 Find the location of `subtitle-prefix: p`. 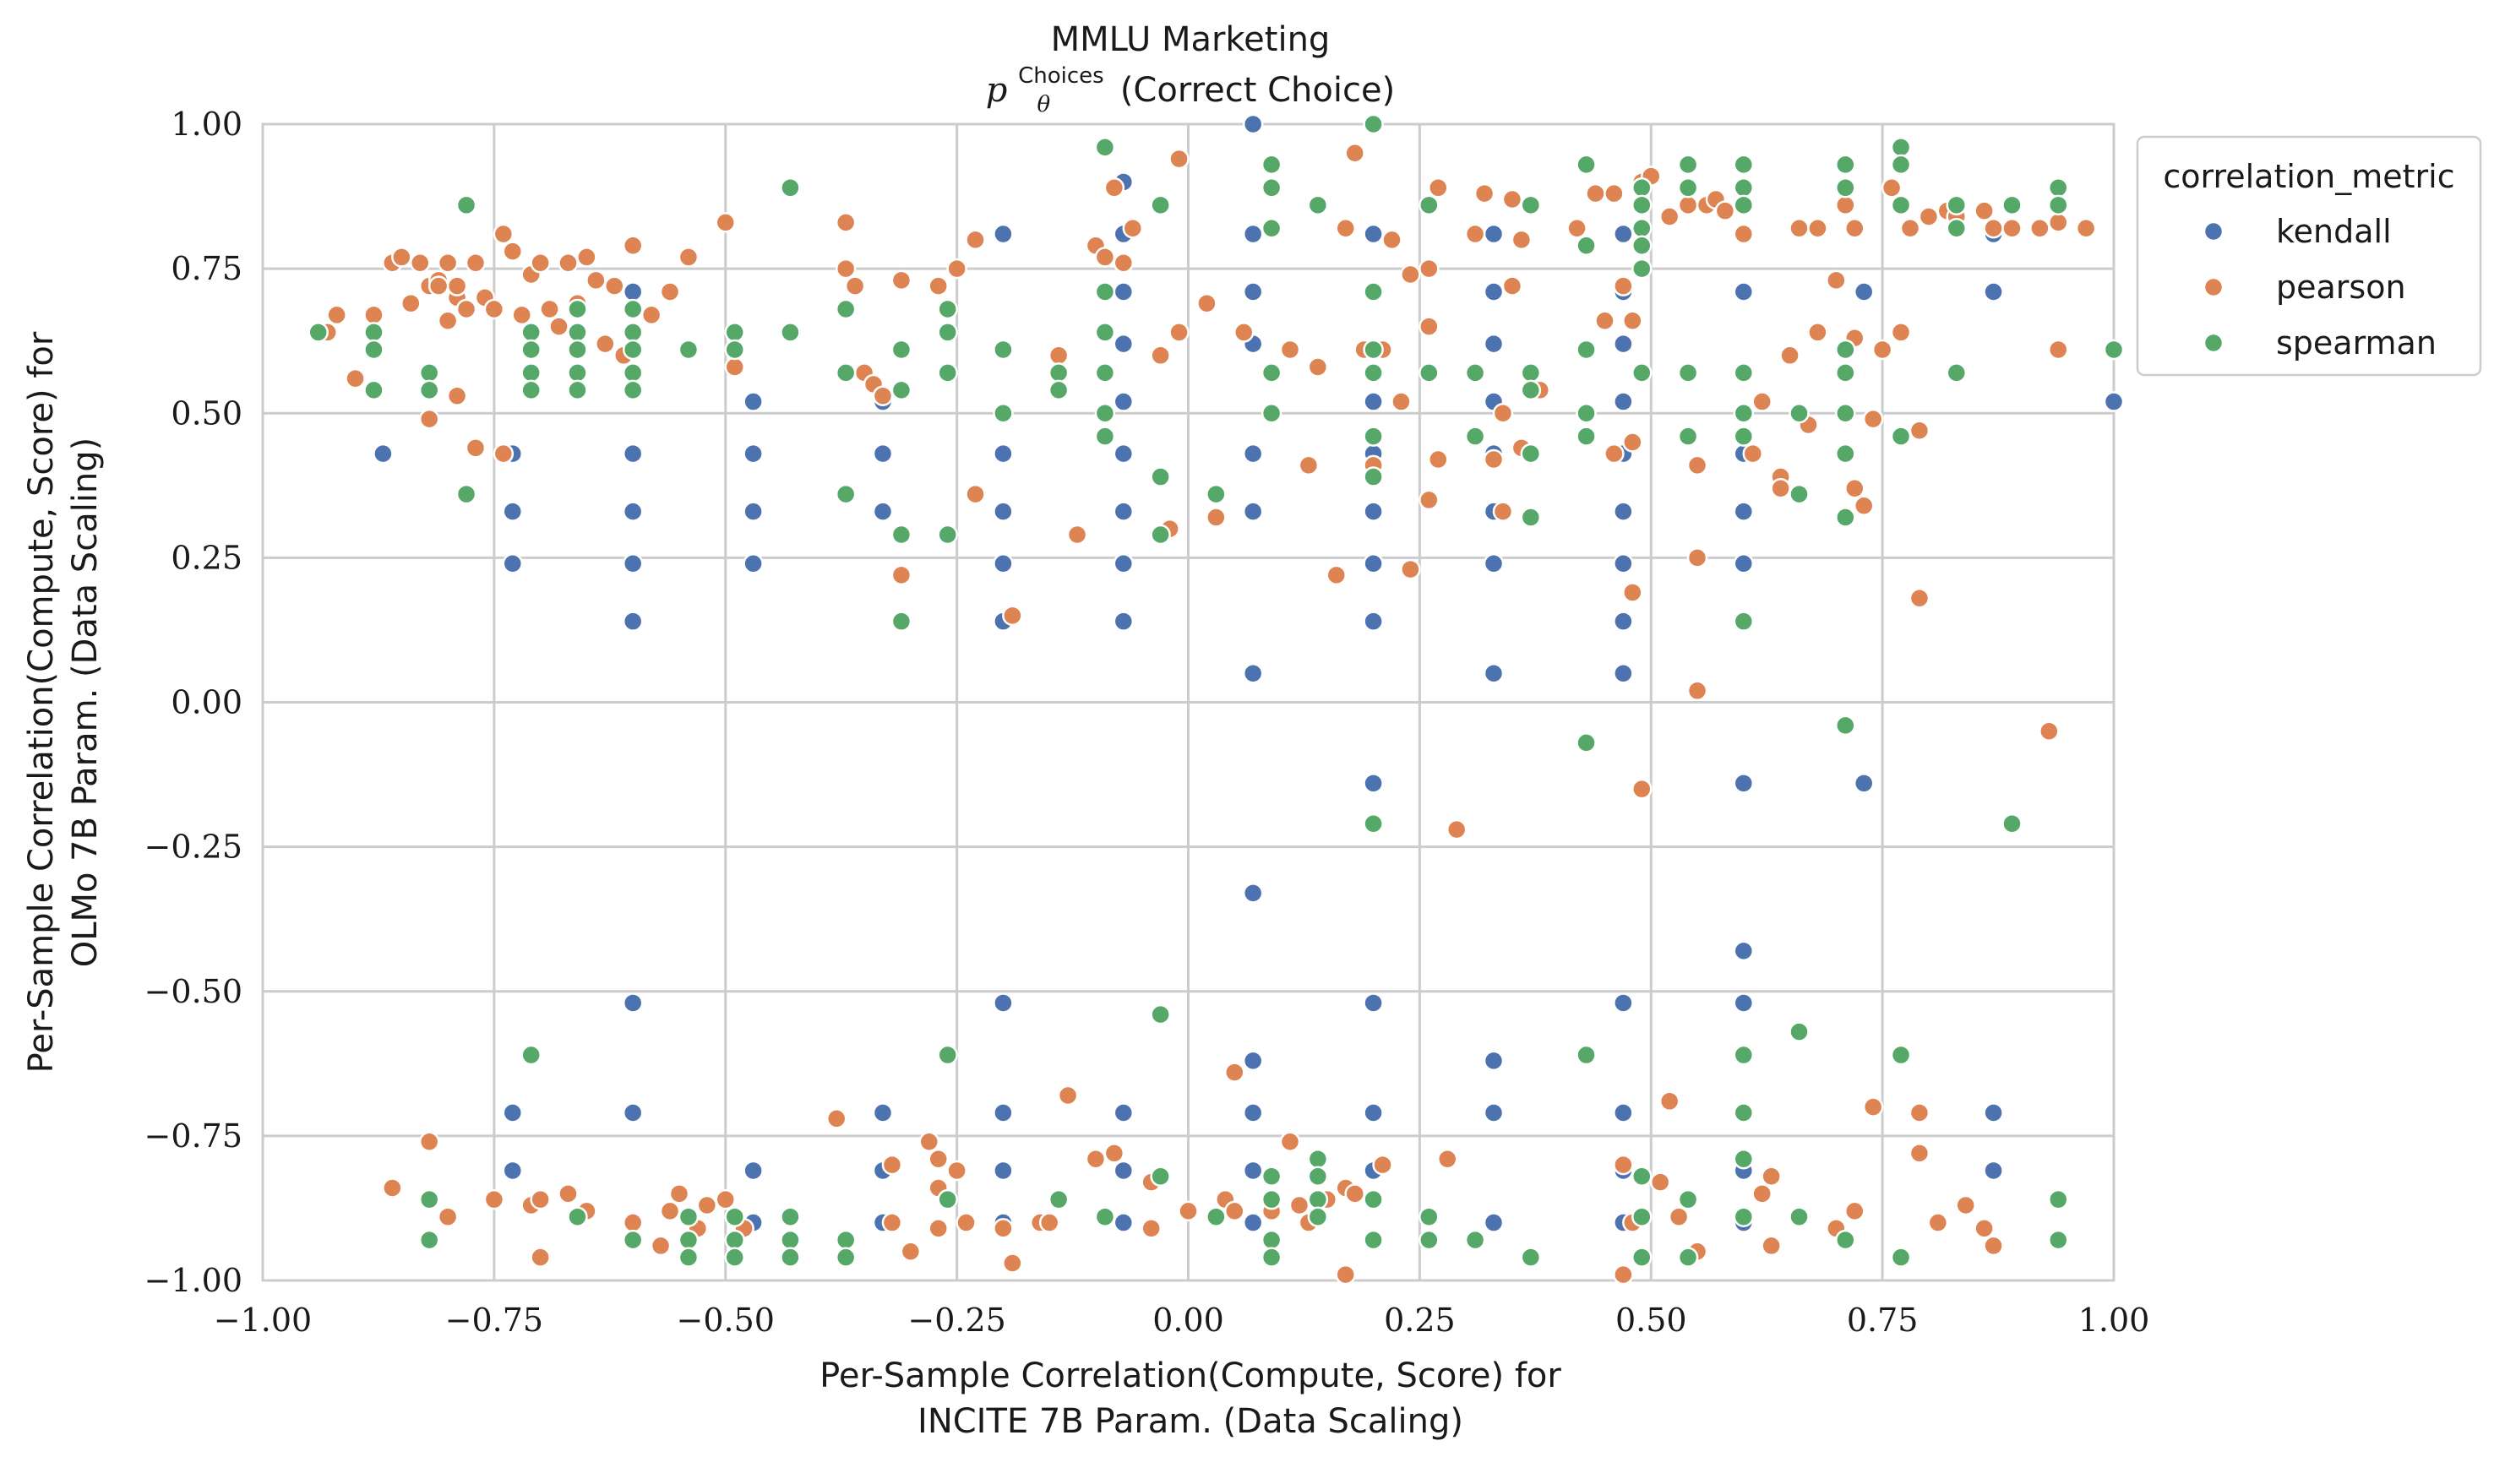

subtitle-prefix: p is located at coordinates (997, 90).